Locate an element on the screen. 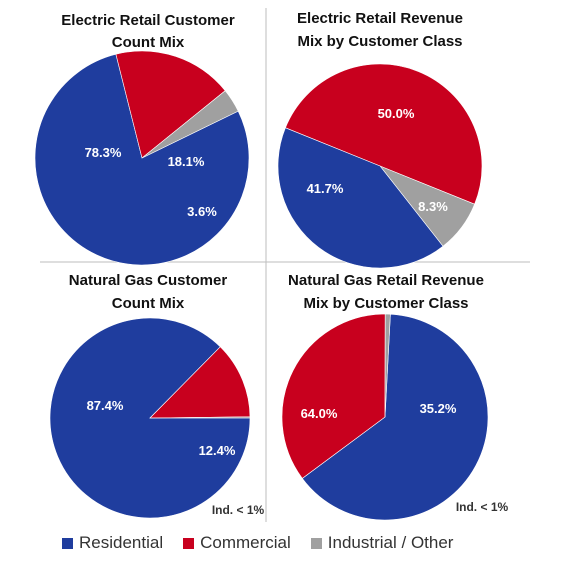  legend-item-residential: Residential is located at coordinates (112, 543).